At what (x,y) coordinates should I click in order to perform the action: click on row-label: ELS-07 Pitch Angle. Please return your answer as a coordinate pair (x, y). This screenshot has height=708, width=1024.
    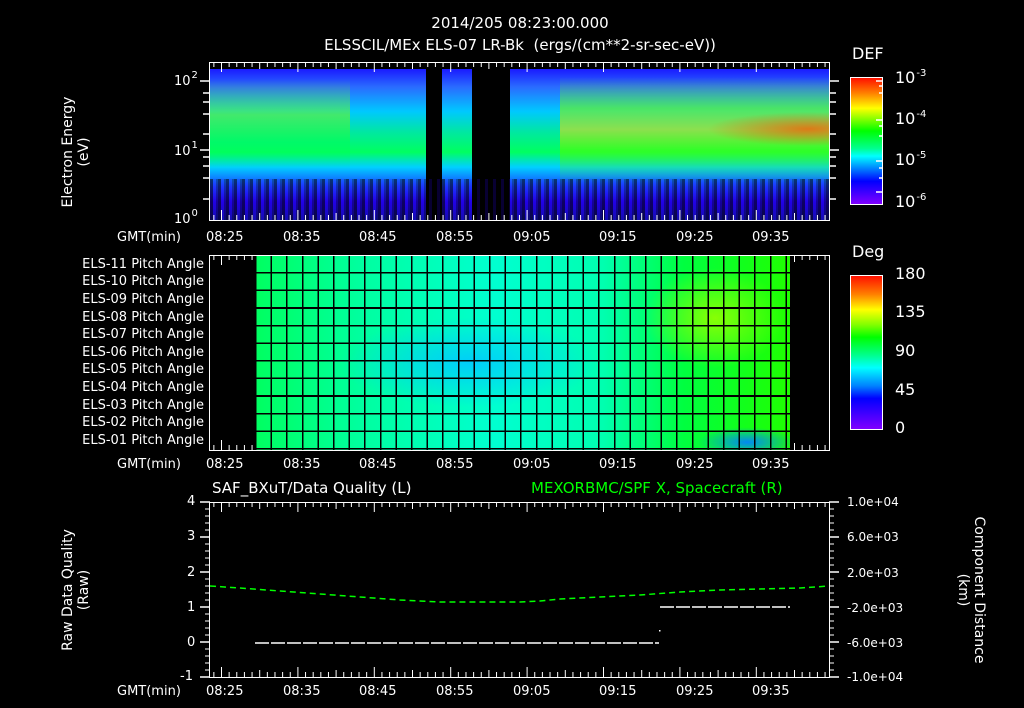
    Looking at the image, I should click on (143, 334).